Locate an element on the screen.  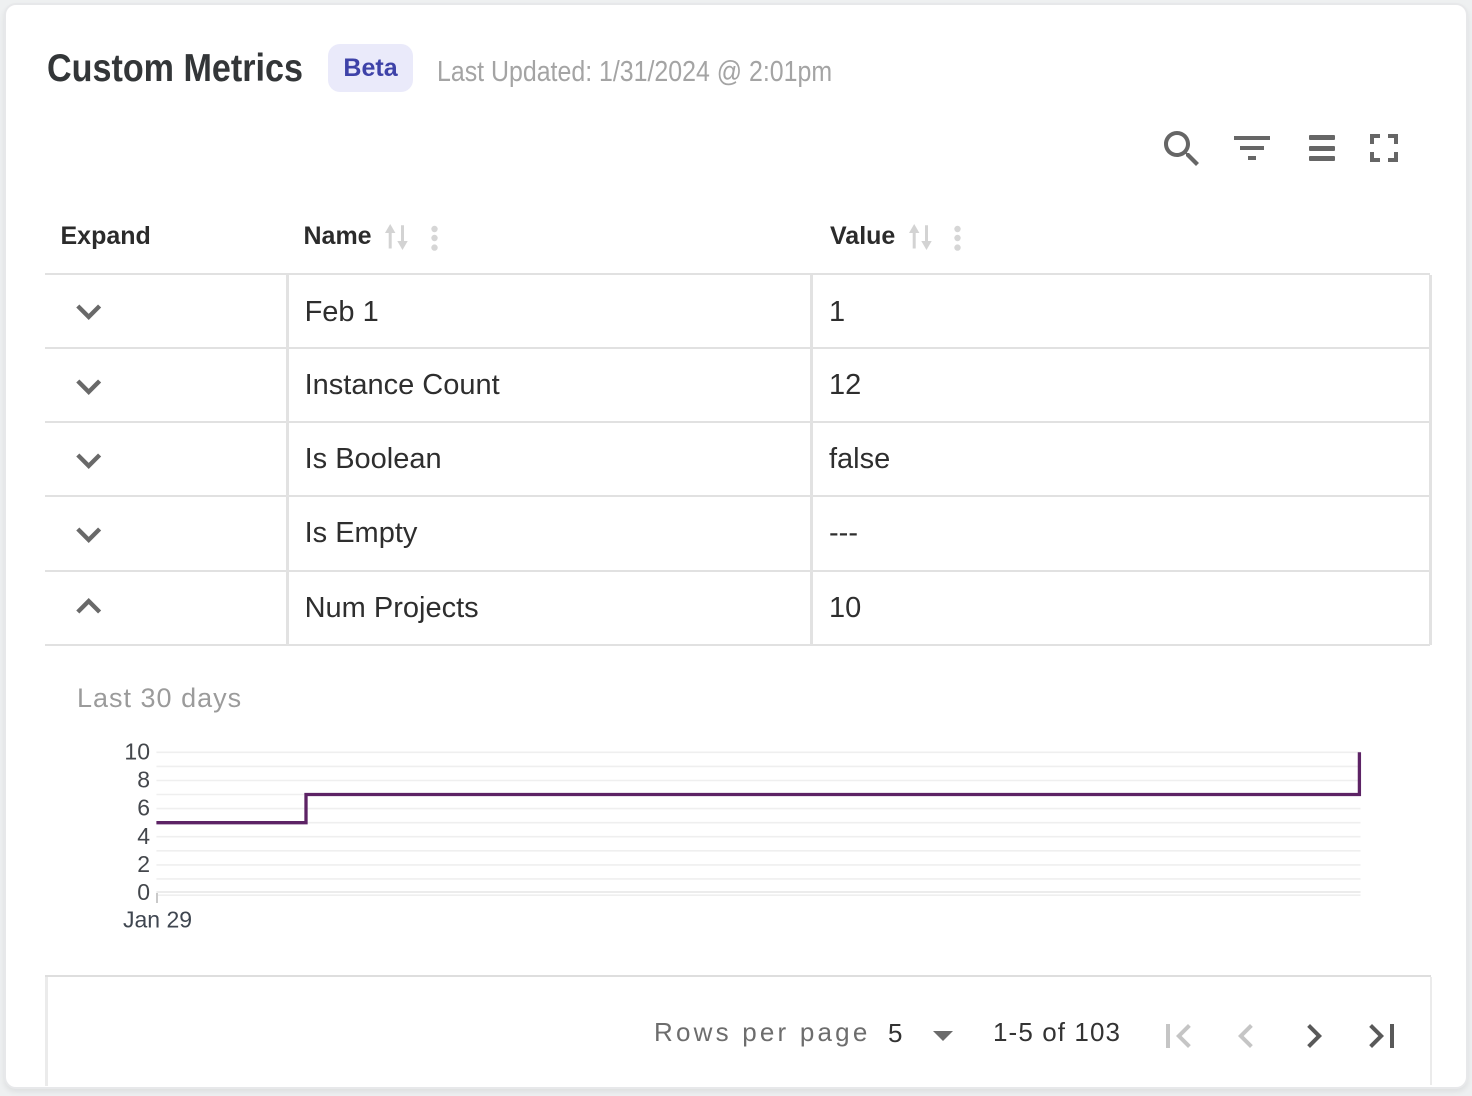
svg-text: 0 is located at coordinates (143, 892).